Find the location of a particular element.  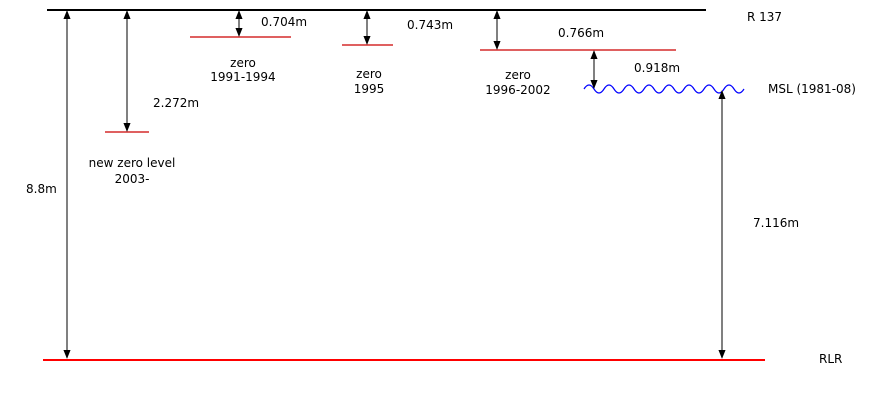

msl-offset-label: 0.918m is located at coordinates (657, 68).